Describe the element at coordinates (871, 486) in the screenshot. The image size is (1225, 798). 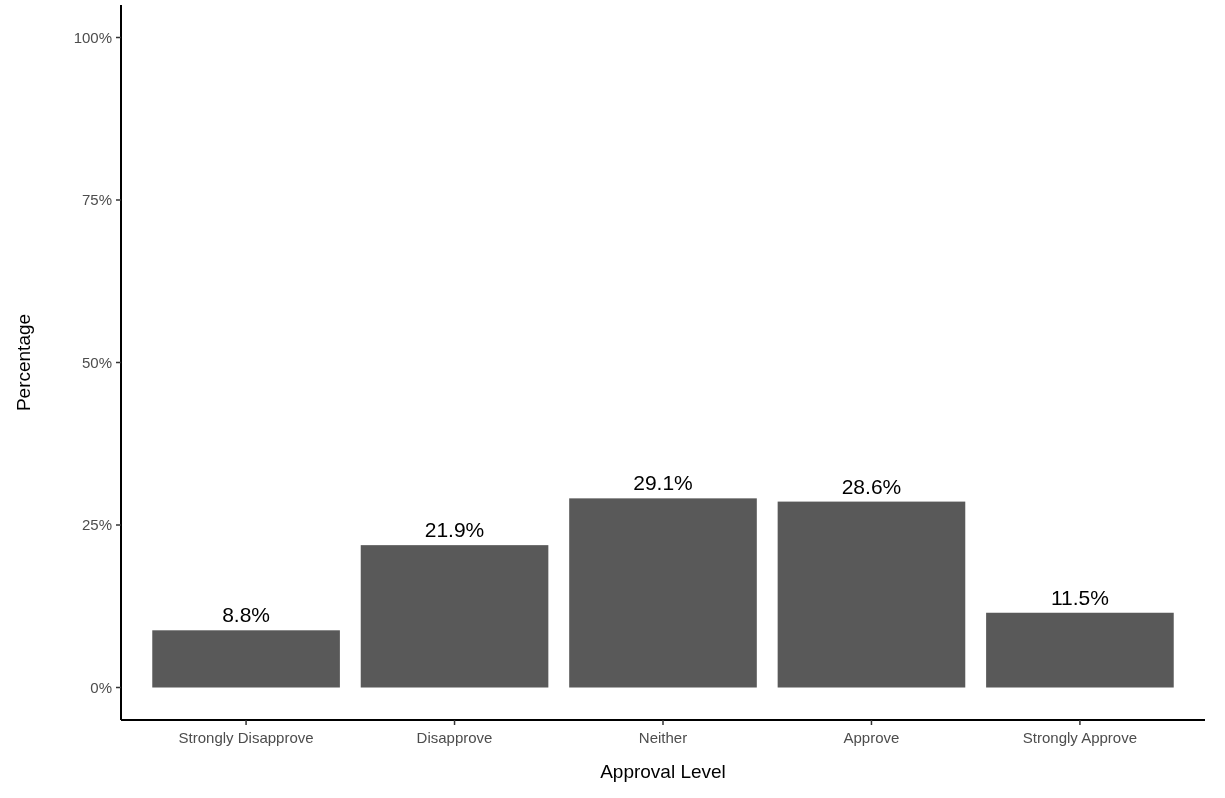
I see `data-label: 28.6%` at that location.